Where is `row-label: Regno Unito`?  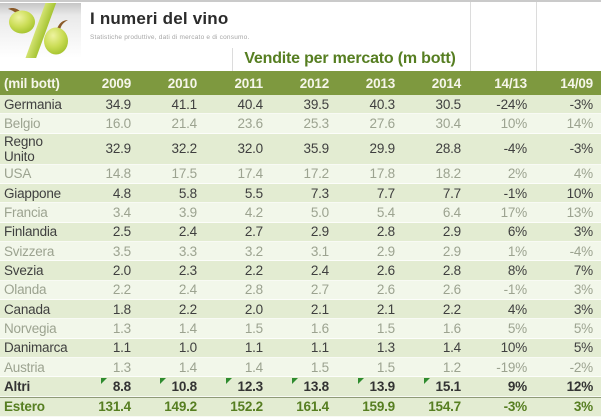 row-label: Regno Unito is located at coordinates (23, 148).